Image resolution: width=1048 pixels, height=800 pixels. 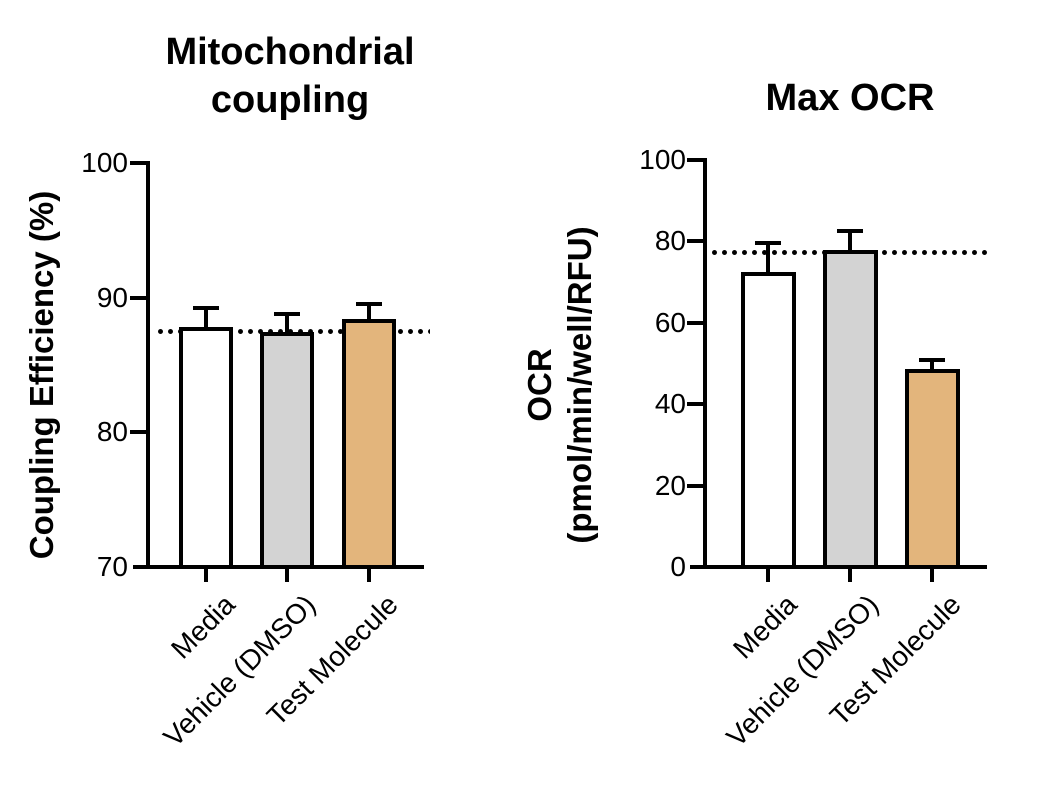 I want to click on y-tick-label: 70, so click(x=112, y=566).